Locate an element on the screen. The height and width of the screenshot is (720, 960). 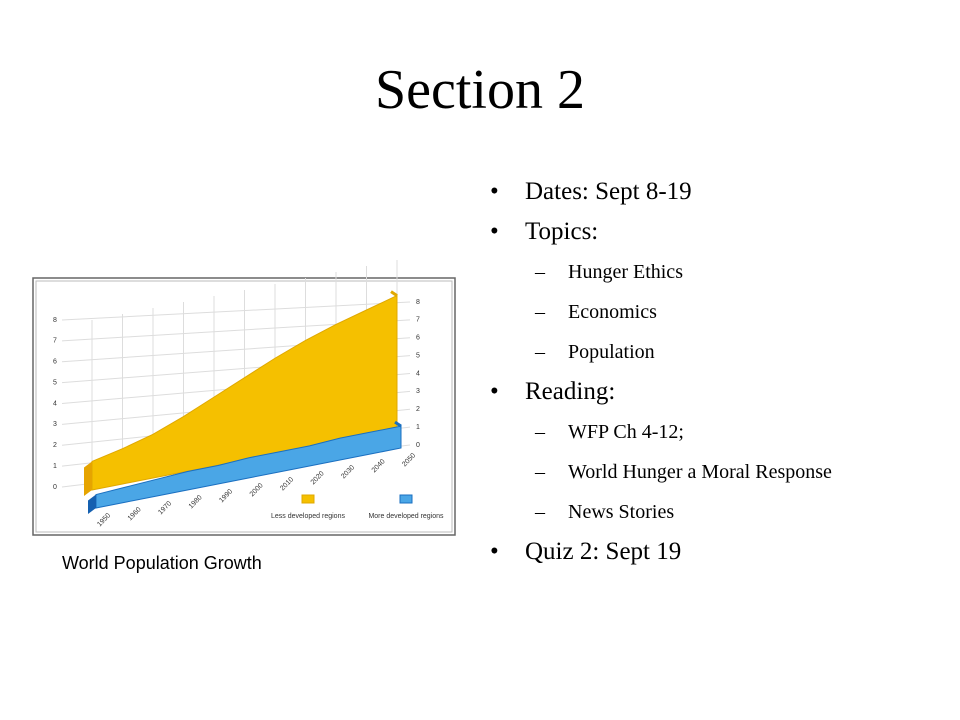
y-tick-label: 8 is located at coordinates (55, 320).